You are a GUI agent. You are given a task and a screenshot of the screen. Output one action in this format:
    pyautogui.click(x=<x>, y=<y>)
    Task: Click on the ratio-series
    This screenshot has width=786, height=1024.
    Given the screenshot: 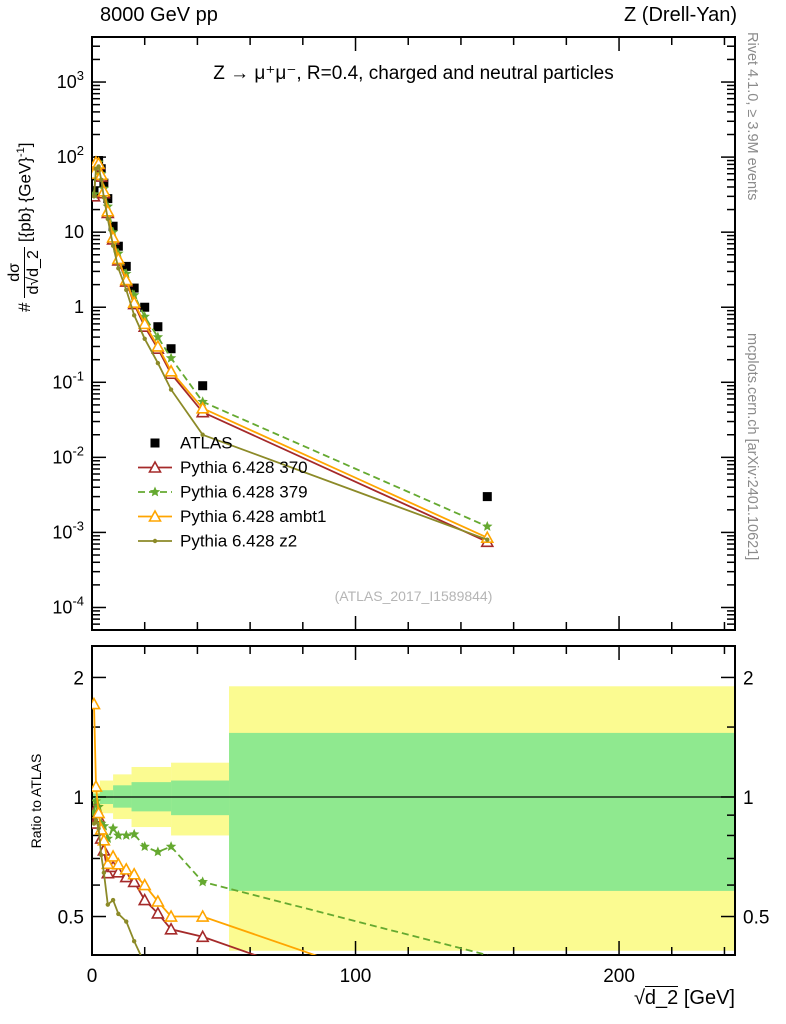 What is the action you would take?
    pyautogui.click(x=290, y=825)
    